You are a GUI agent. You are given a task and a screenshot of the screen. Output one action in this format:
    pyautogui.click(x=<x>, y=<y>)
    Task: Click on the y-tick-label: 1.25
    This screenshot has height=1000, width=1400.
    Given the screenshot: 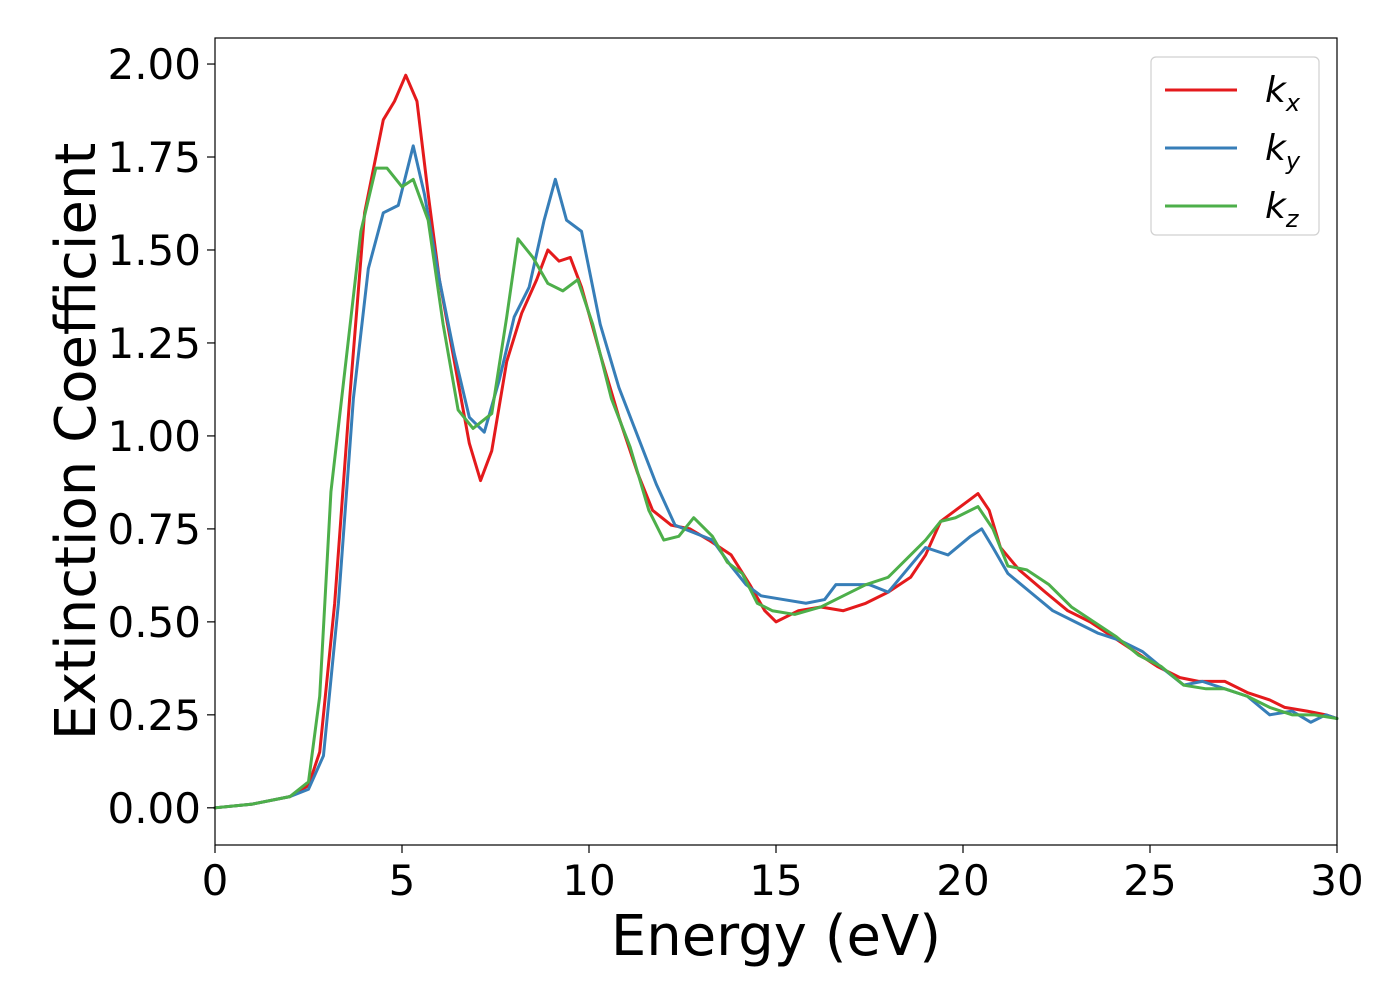 What is the action you would take?
    pyautogui.click(x=154, y=343)
    